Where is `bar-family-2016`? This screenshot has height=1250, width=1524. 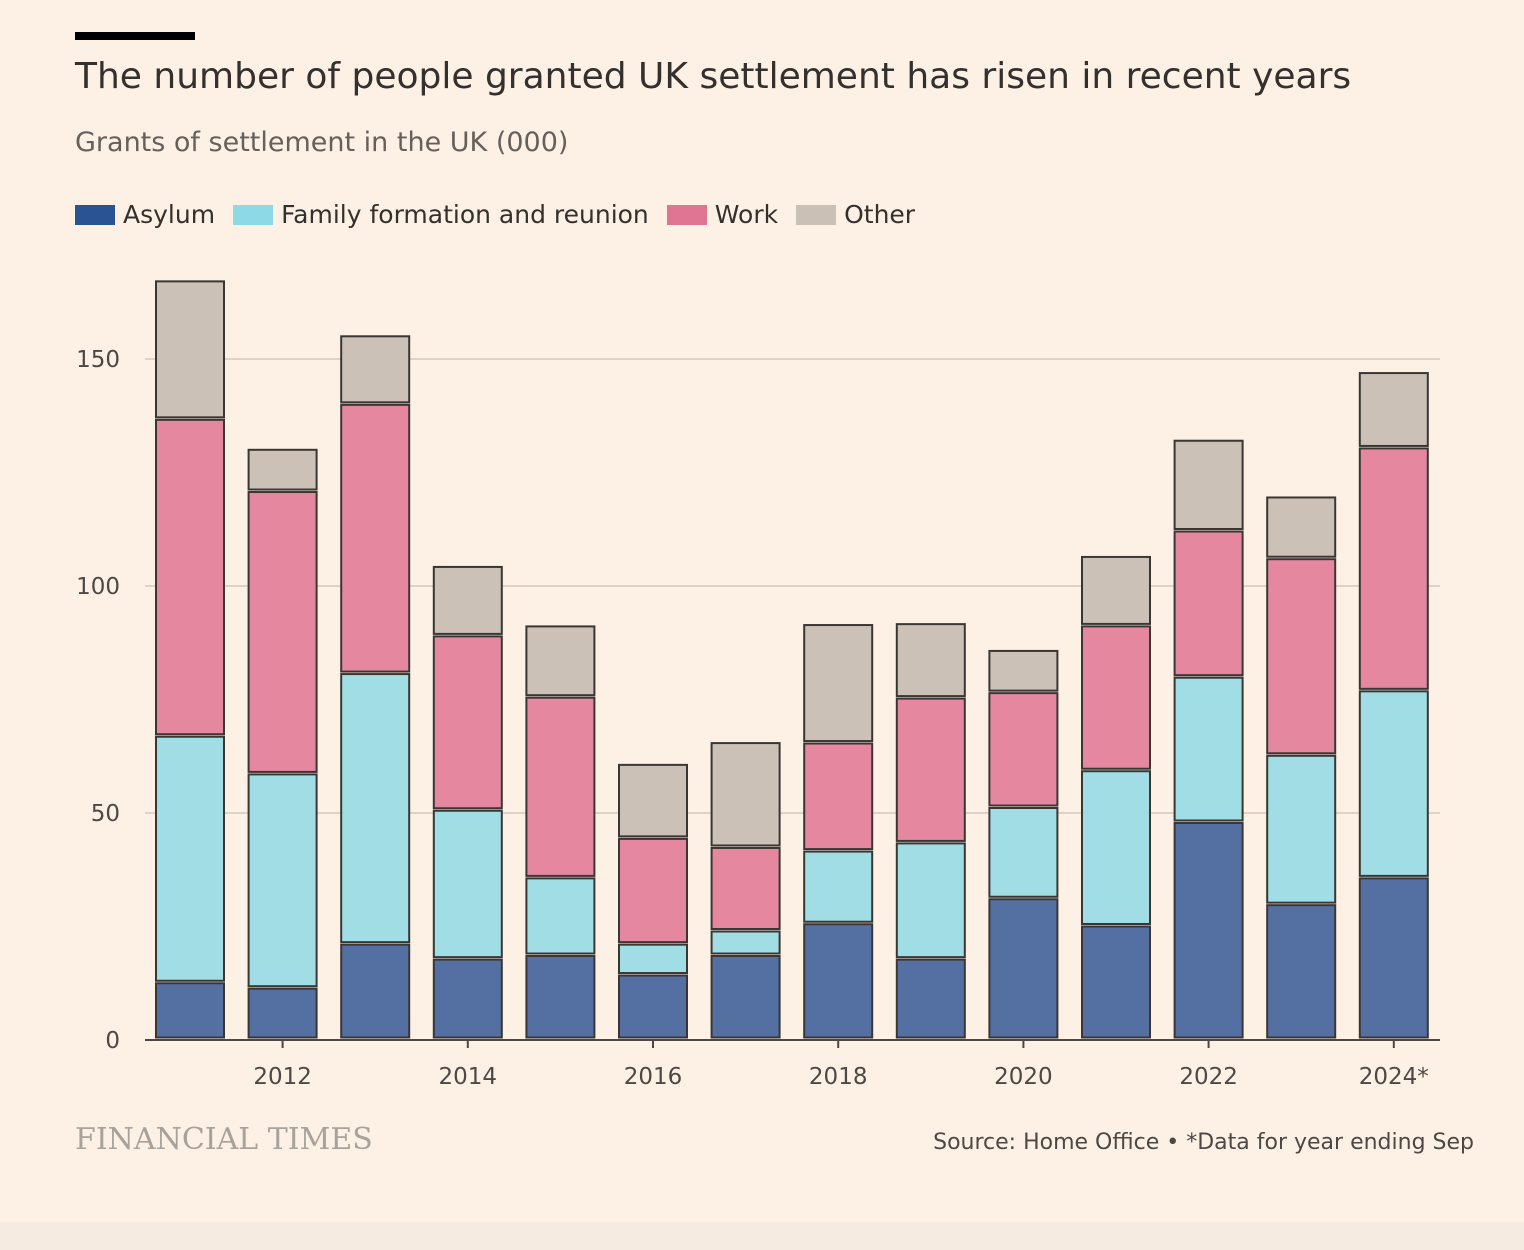 bar-family-2016 is located at coordinates (653, 959).